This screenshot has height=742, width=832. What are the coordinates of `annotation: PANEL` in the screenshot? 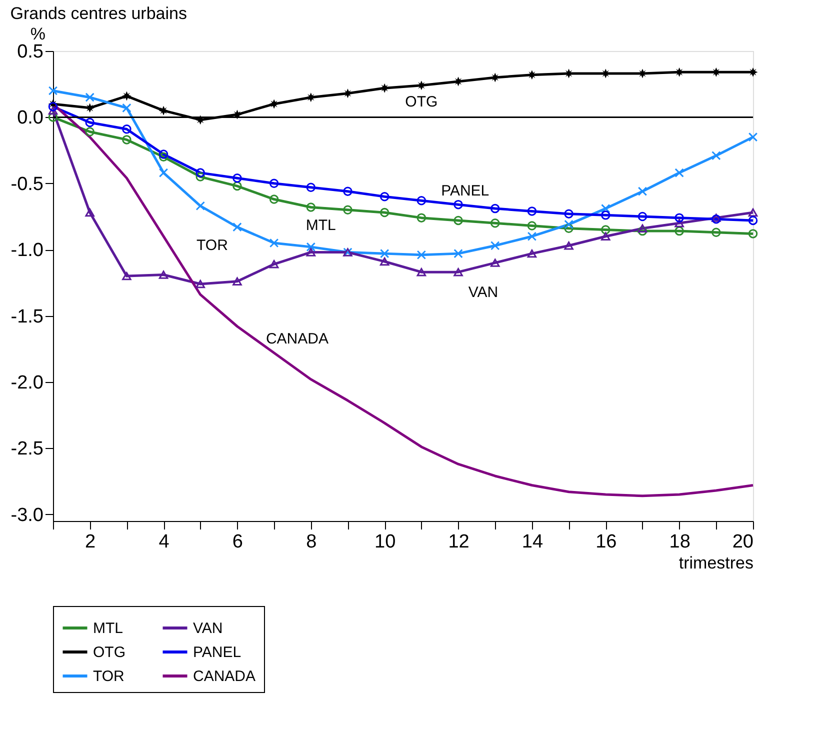 It's located at (465, 191).